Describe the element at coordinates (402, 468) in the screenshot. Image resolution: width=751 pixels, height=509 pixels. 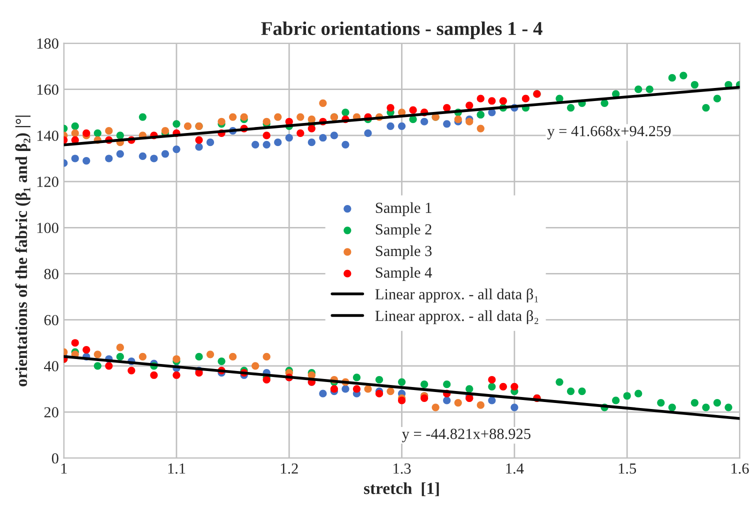
I see `x-tick-label: 1.3` at that location.